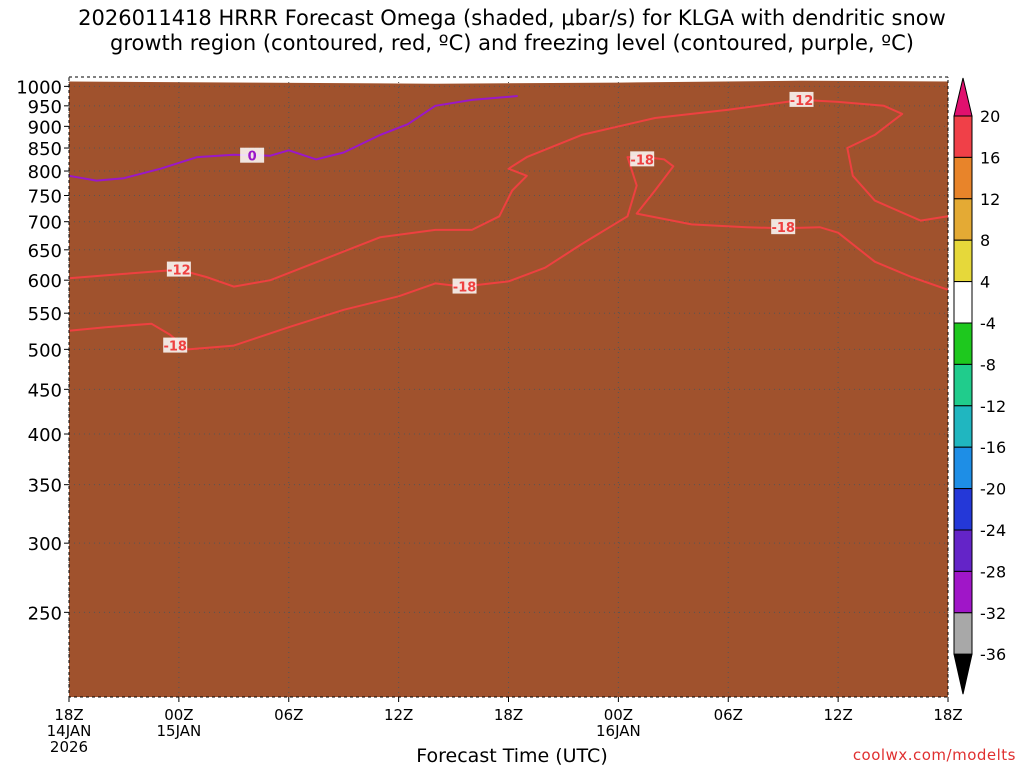 This screenshot has width=1024, height=768. I want to click on isotherm-label-0-2: -18, so click(642, 160).